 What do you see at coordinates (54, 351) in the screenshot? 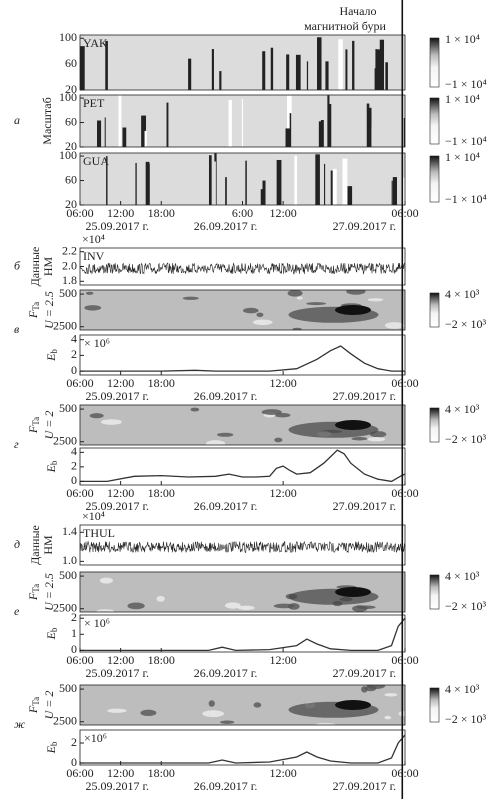
I see `subscript: b` at bounding box center [54, 351].